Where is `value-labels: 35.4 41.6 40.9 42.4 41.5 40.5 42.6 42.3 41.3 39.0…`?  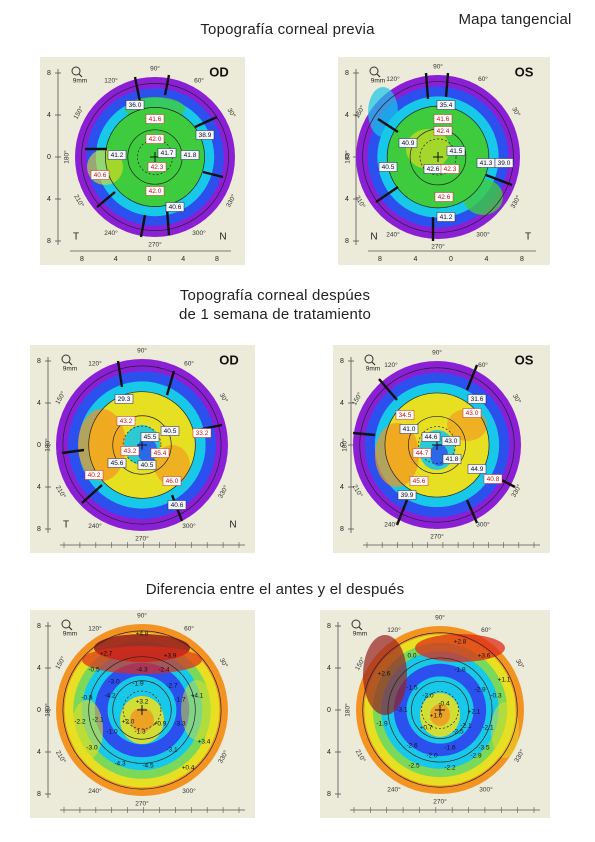
value-labels: 35.4 41.6 40.9 42.4 41.5 40.5 42.6 42.3 41.3 39.0… is located at coordinates (446, 161).